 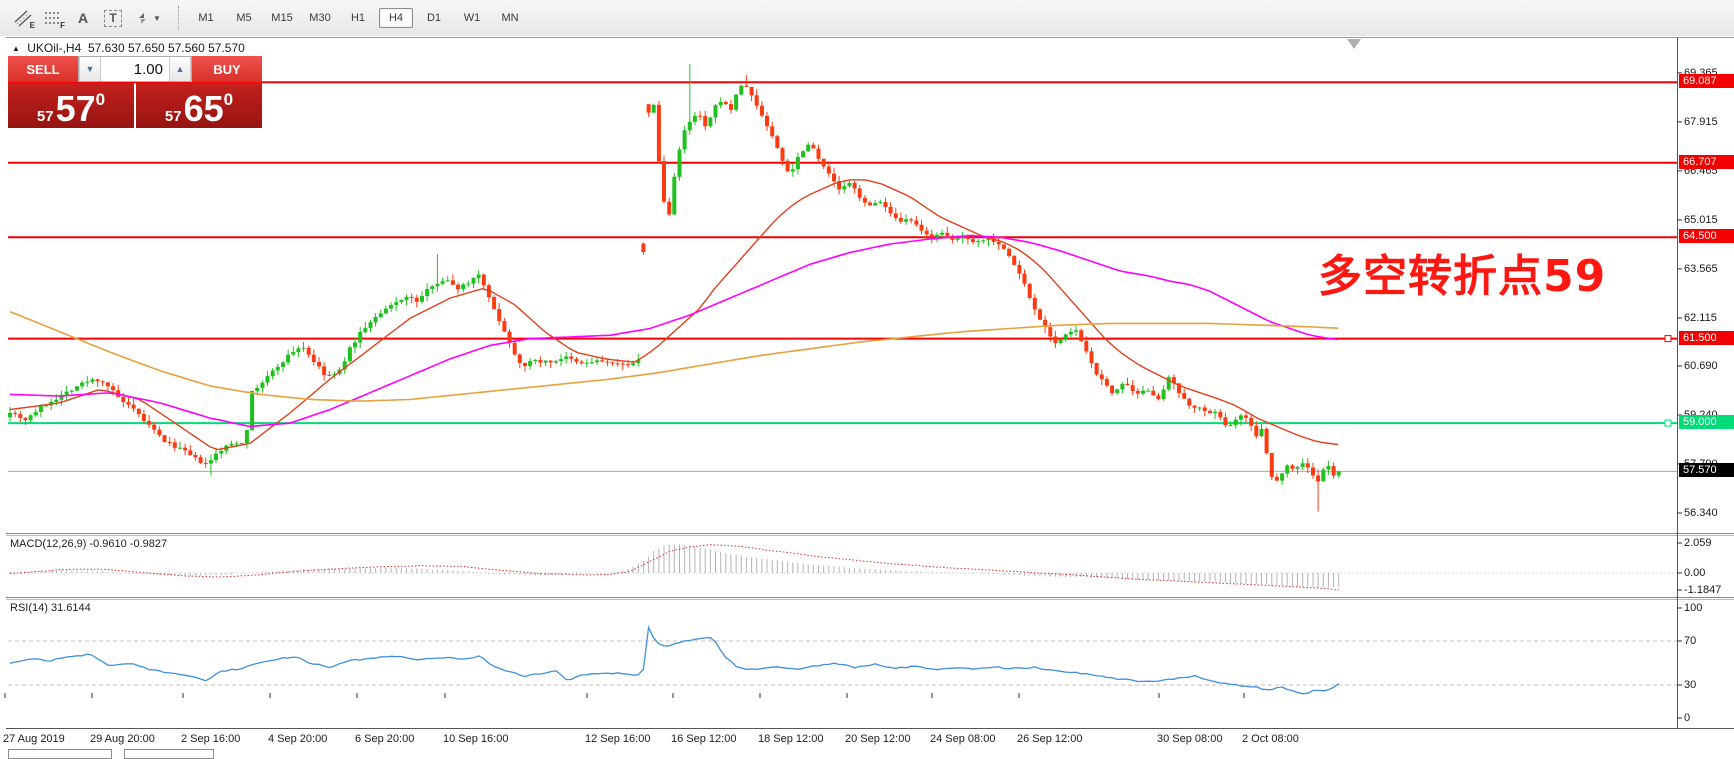 What do you see at coordinates (1050, 739) in the screenshot?
I see `date-label: 26 Sep 12:00` at bounding box center [1050, 739].